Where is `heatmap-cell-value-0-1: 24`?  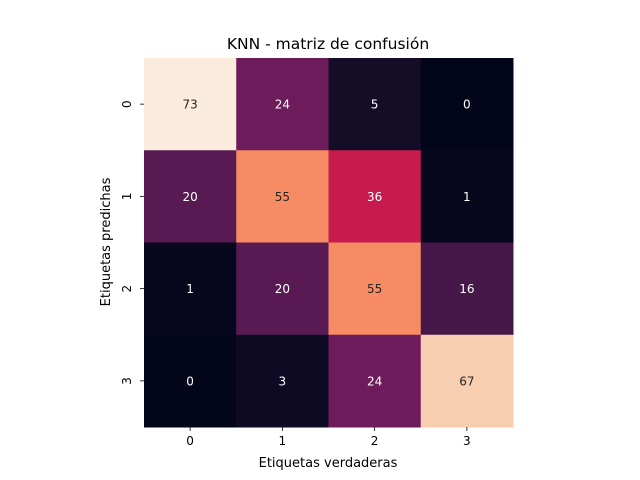
heatmap-cell-value-0-1: 24 is located at coordinates (282, 105).